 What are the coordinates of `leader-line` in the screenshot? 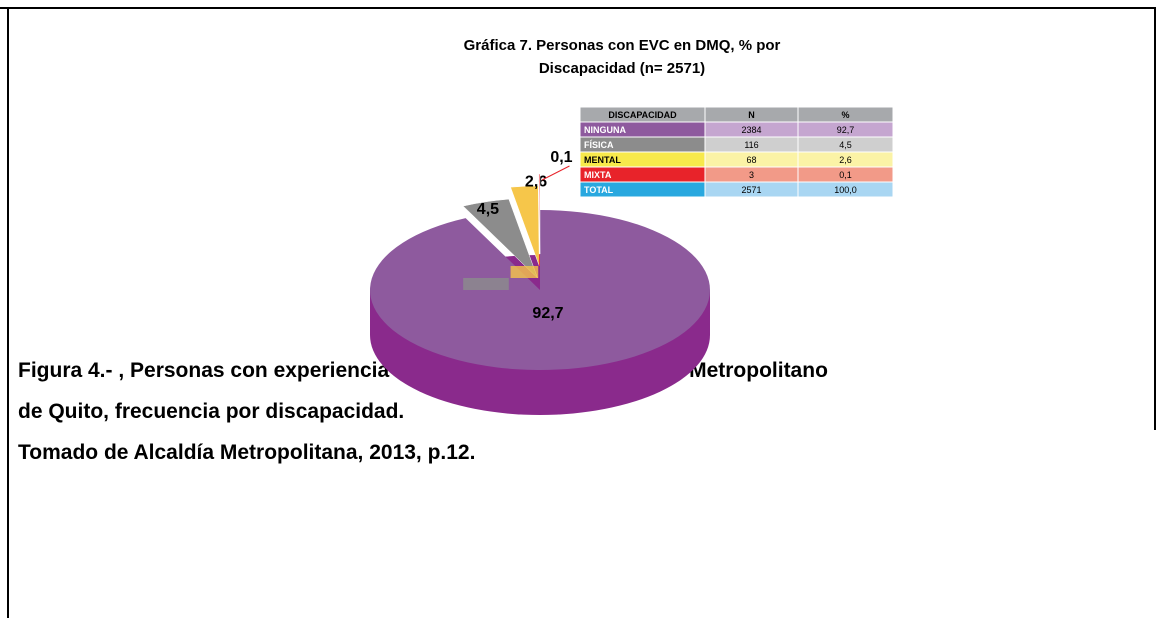 It's located at (555, 173).